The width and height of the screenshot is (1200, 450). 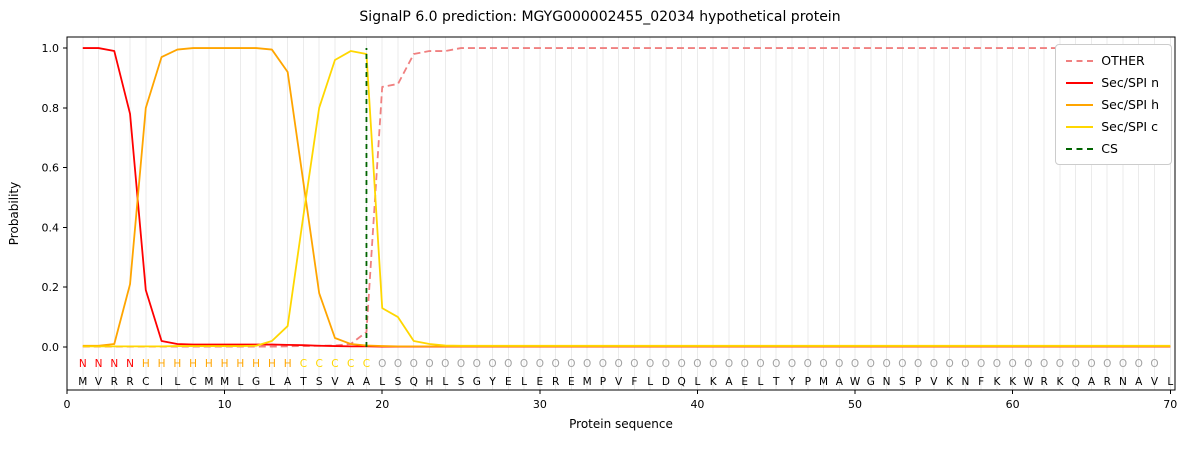 I want to click on legend-line-other-icon, so click(x=1080, y=60).